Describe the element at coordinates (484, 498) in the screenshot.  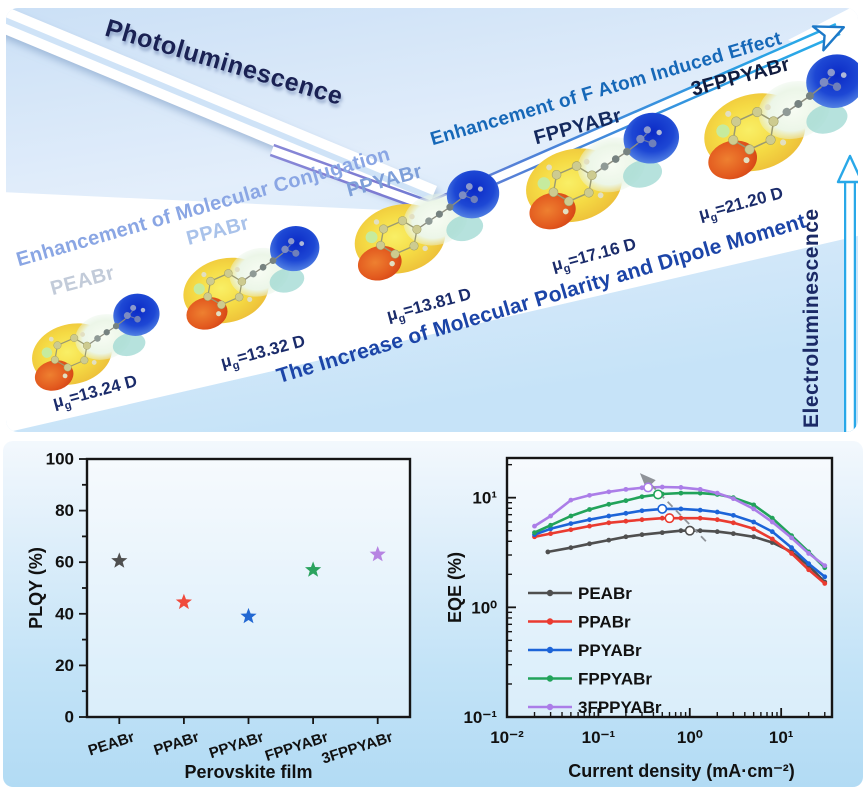
I see `y-tick-label: 10¹` at that location.